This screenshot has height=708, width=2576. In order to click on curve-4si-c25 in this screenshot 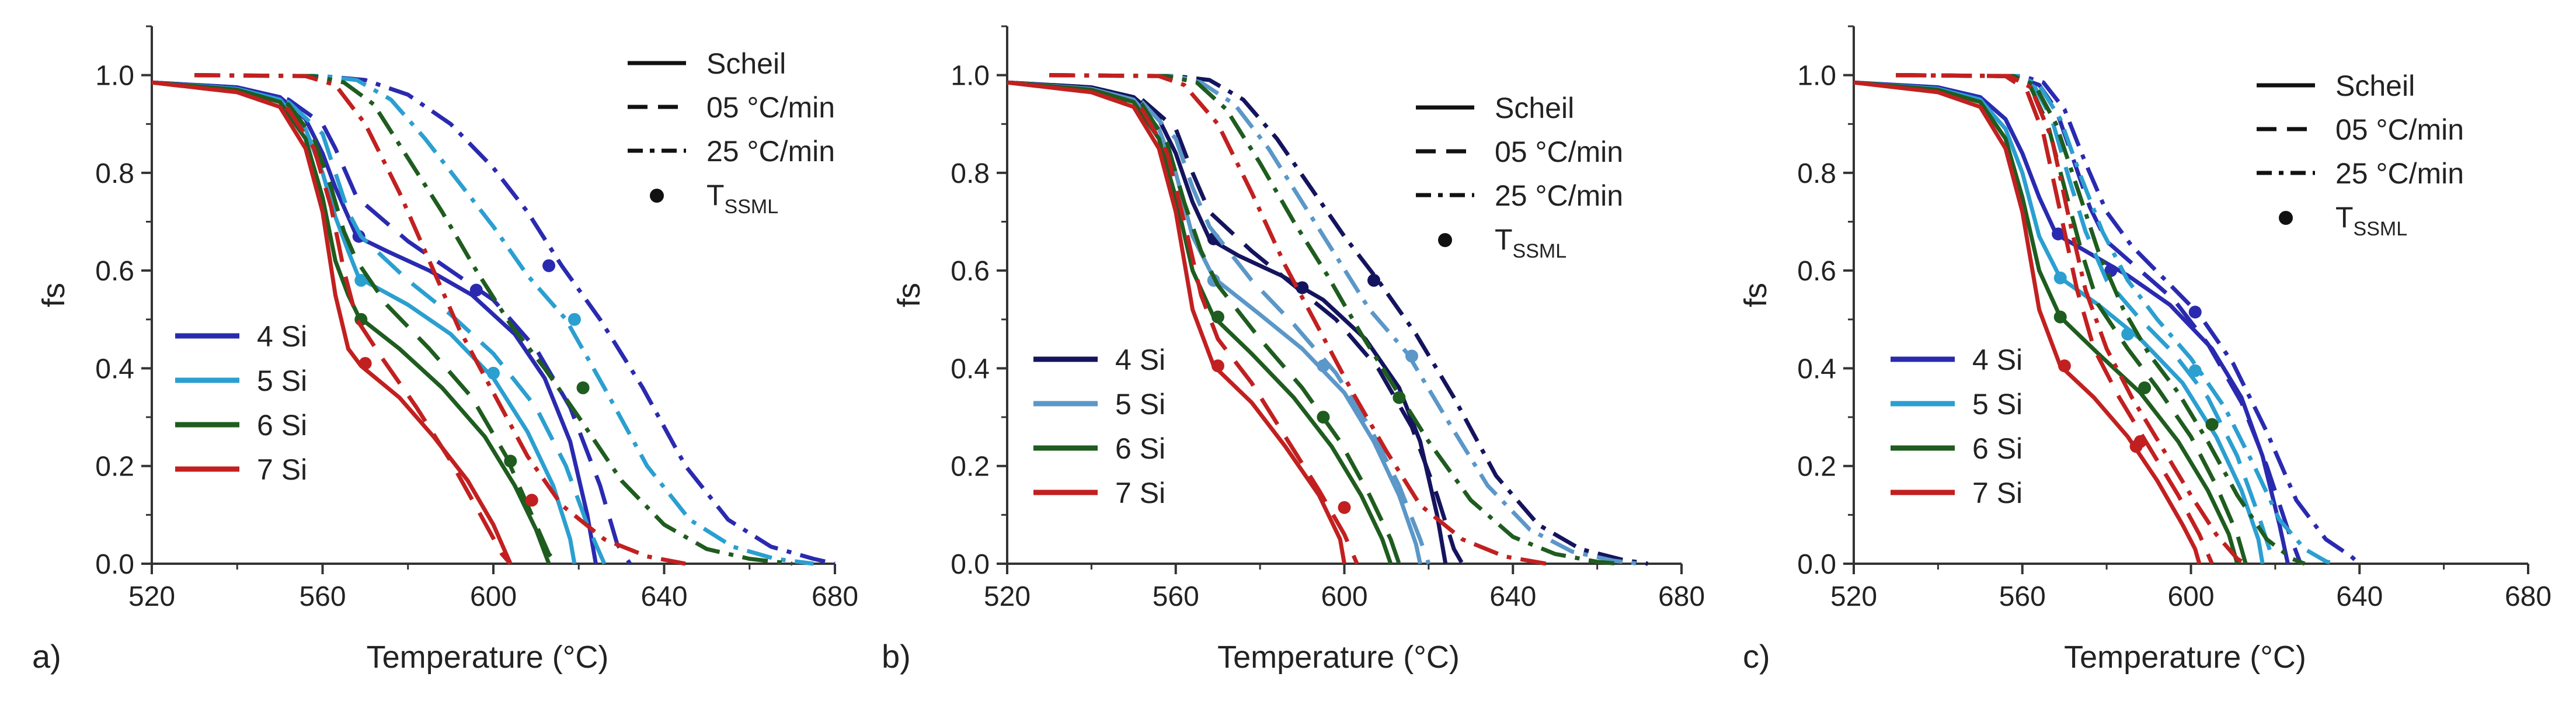, I will do `click(2128, 319)`.